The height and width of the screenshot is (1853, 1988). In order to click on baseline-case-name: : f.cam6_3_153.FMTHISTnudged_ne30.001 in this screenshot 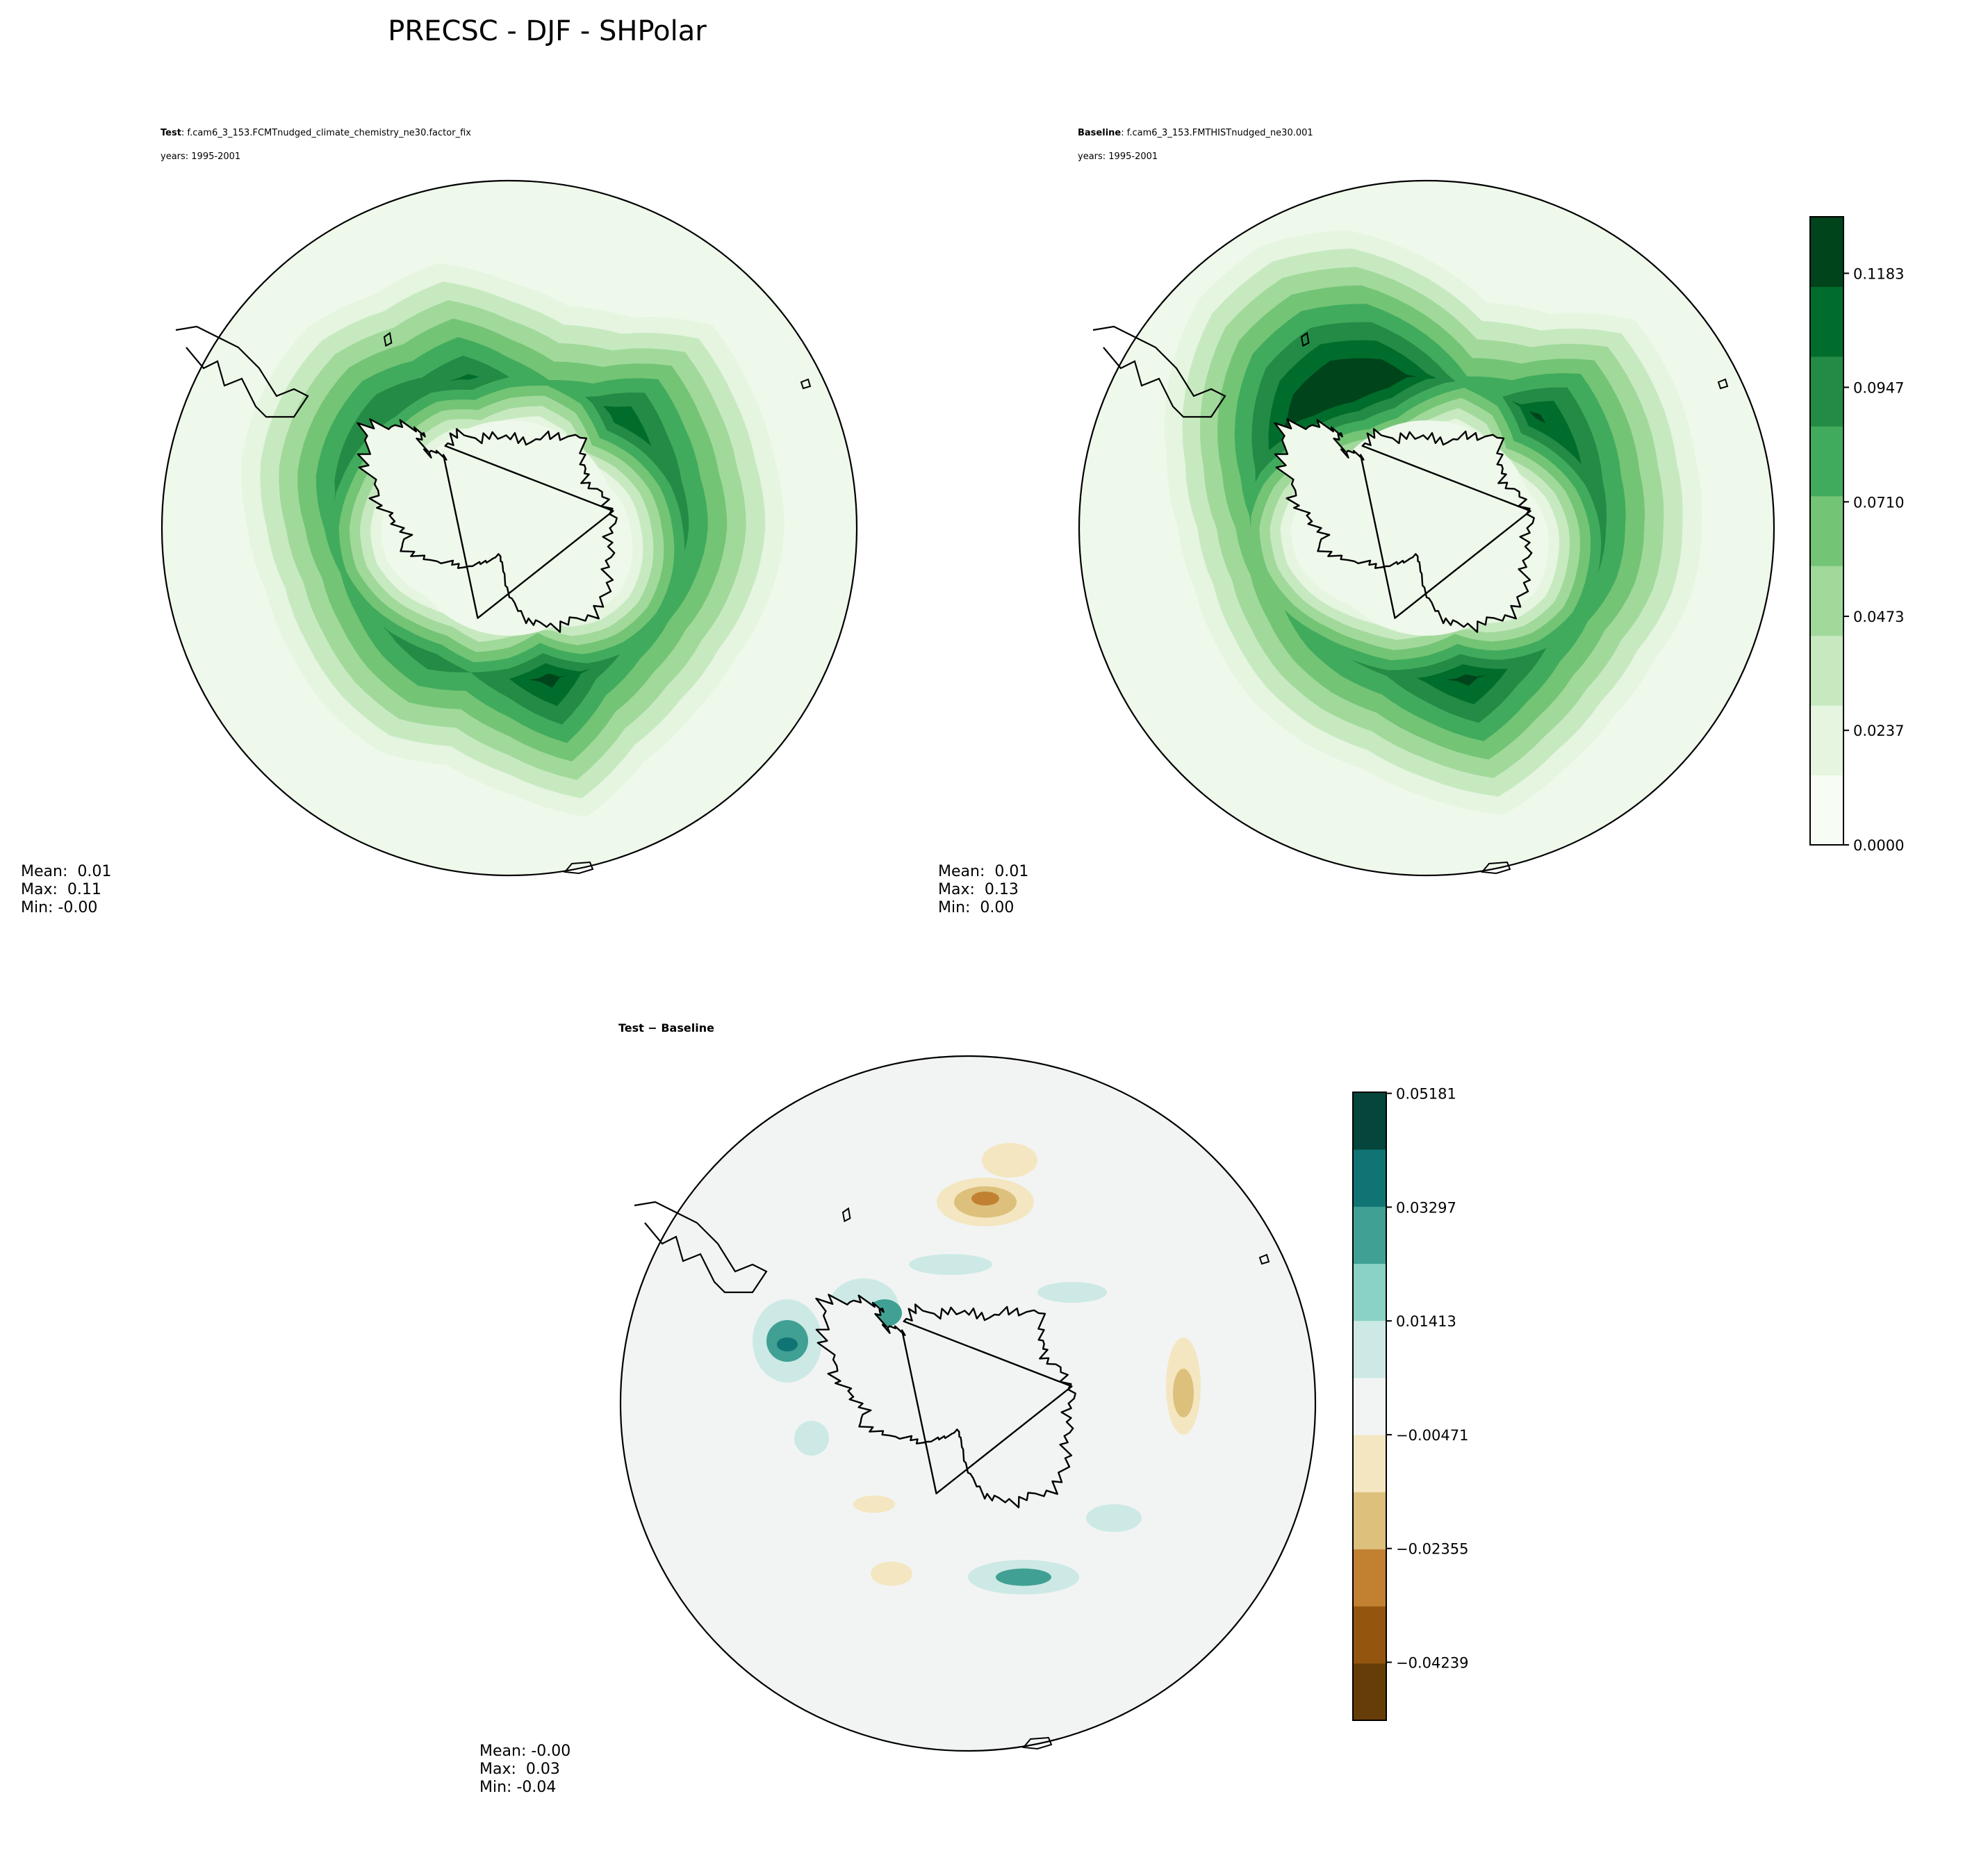, I will do `click(1217, 133)`.